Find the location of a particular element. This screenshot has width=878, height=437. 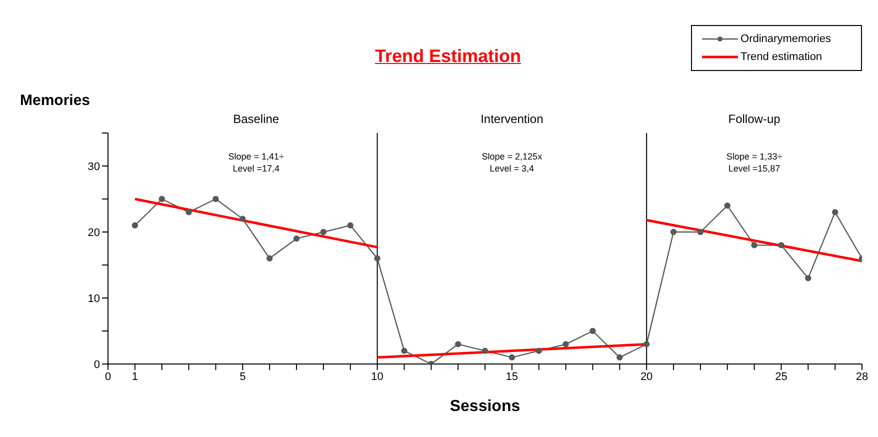

y-tick-label: 30 is located at coordinates (94, 166).